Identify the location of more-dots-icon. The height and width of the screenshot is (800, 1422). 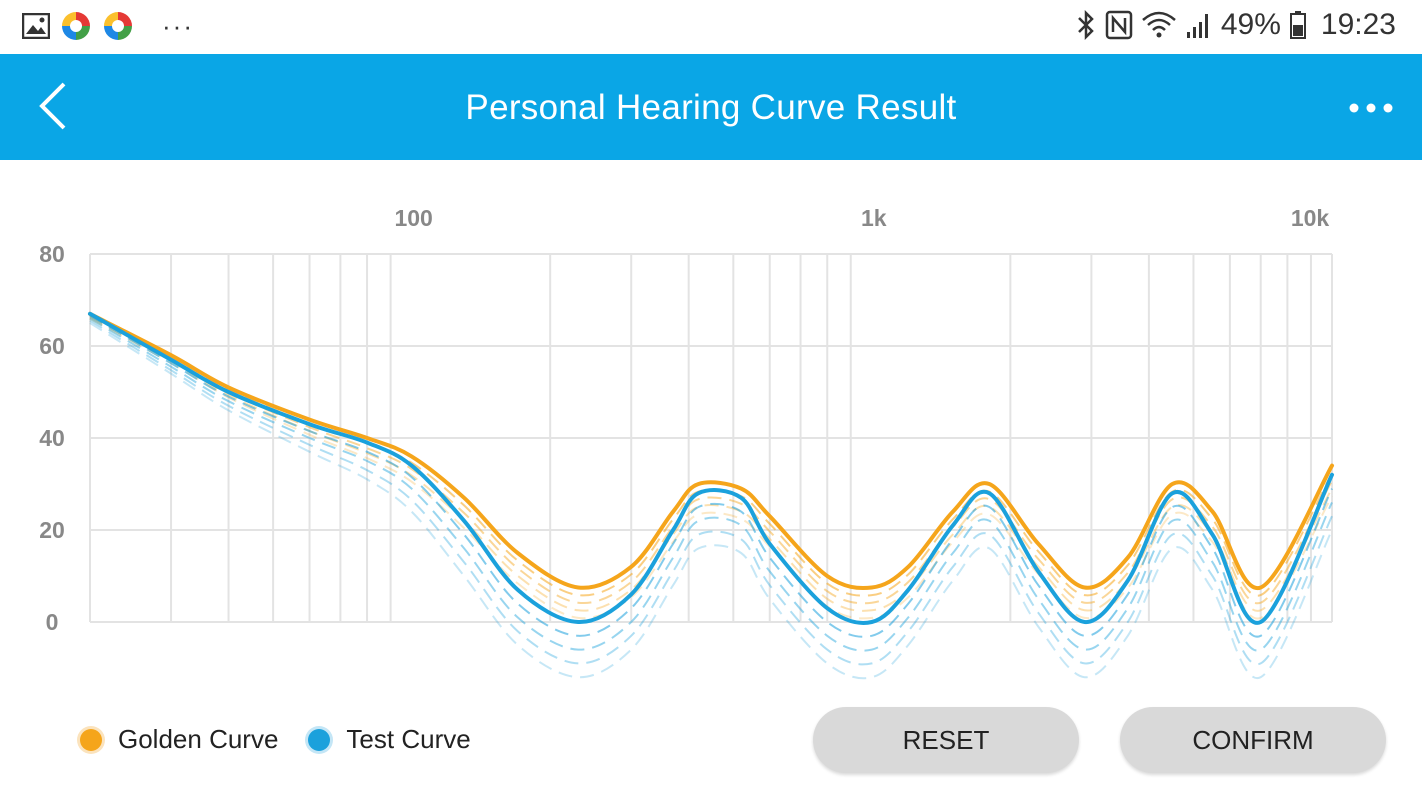
(1371, 108).